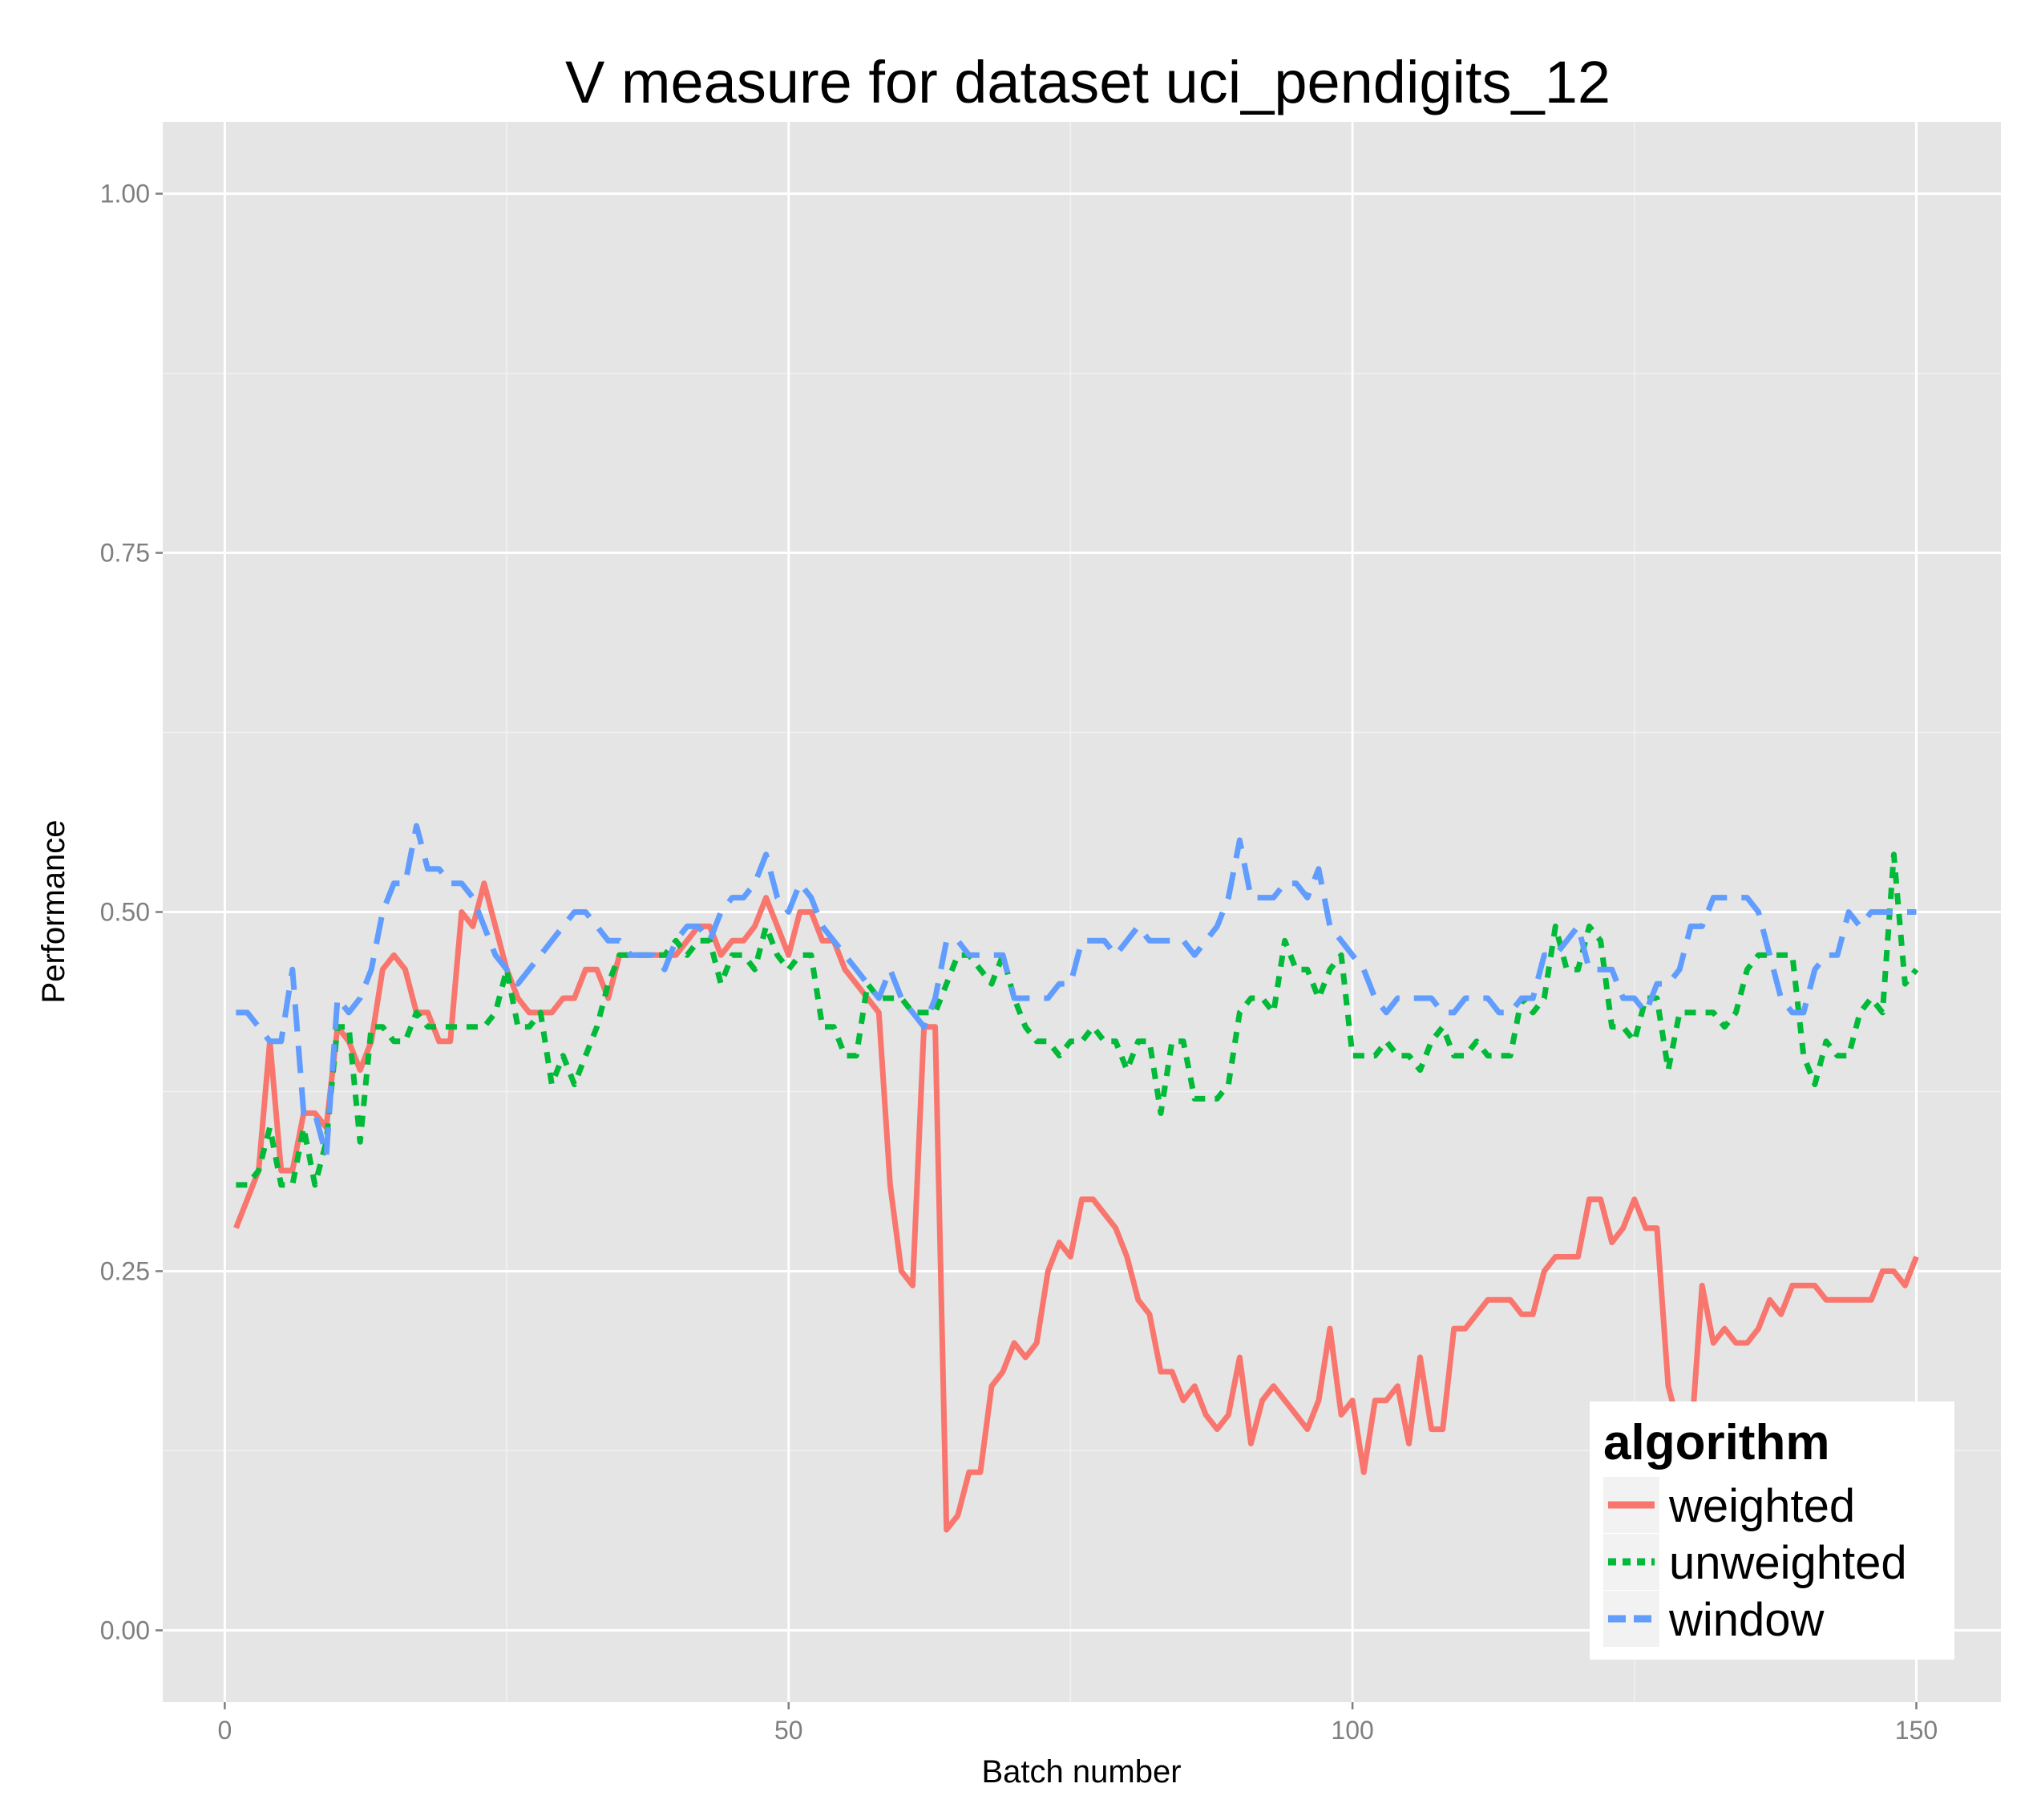 This screenshot has height=1820, width=2037. I want to click on y-axis-title: Performance, so click(53, 912).